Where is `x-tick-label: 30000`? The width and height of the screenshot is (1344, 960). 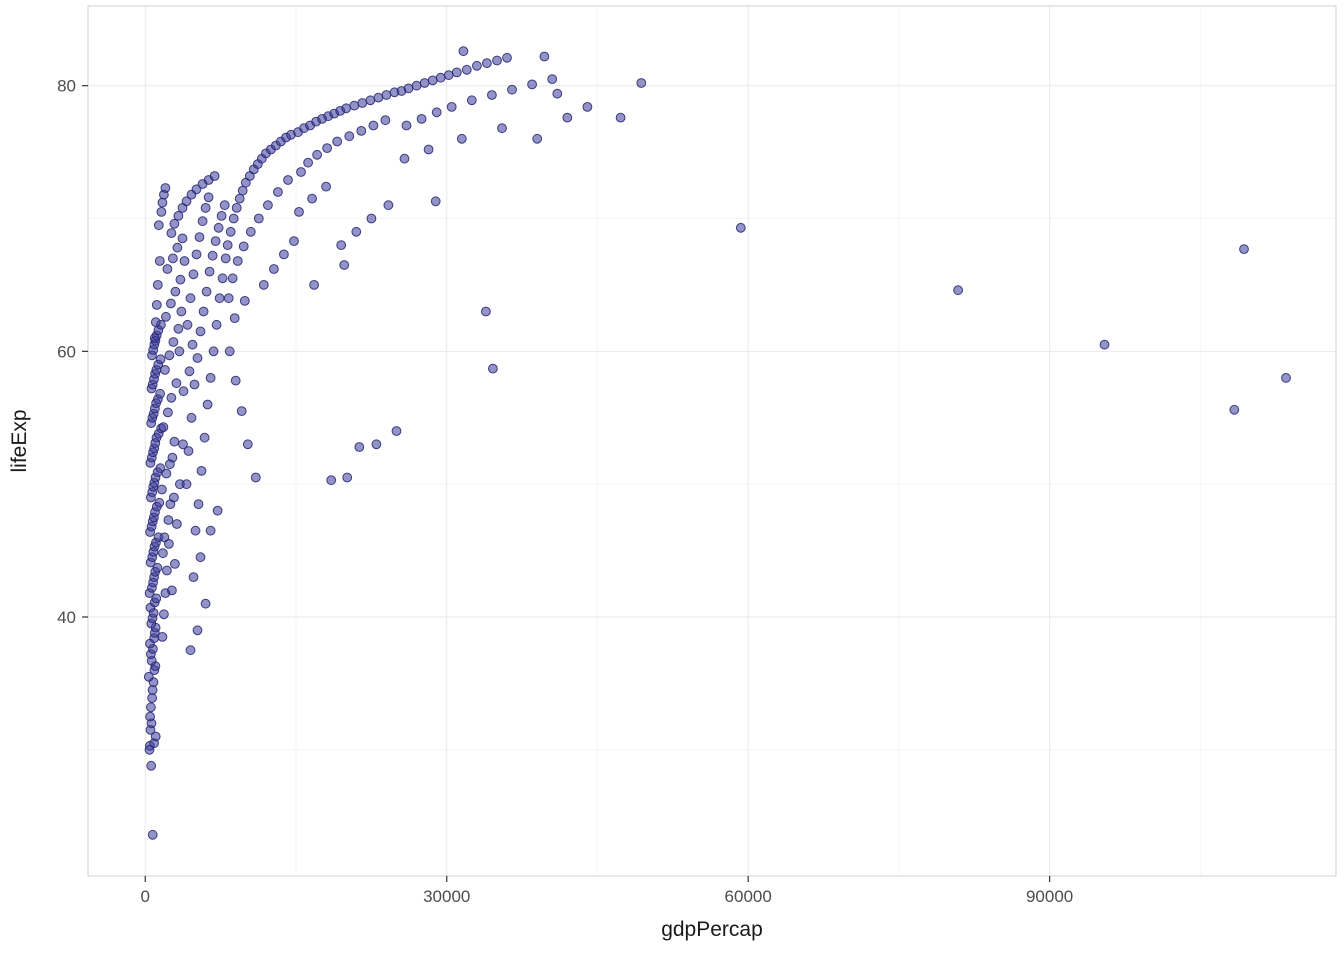
x-tick-label: 30000 is located at coordinates (446, 896).